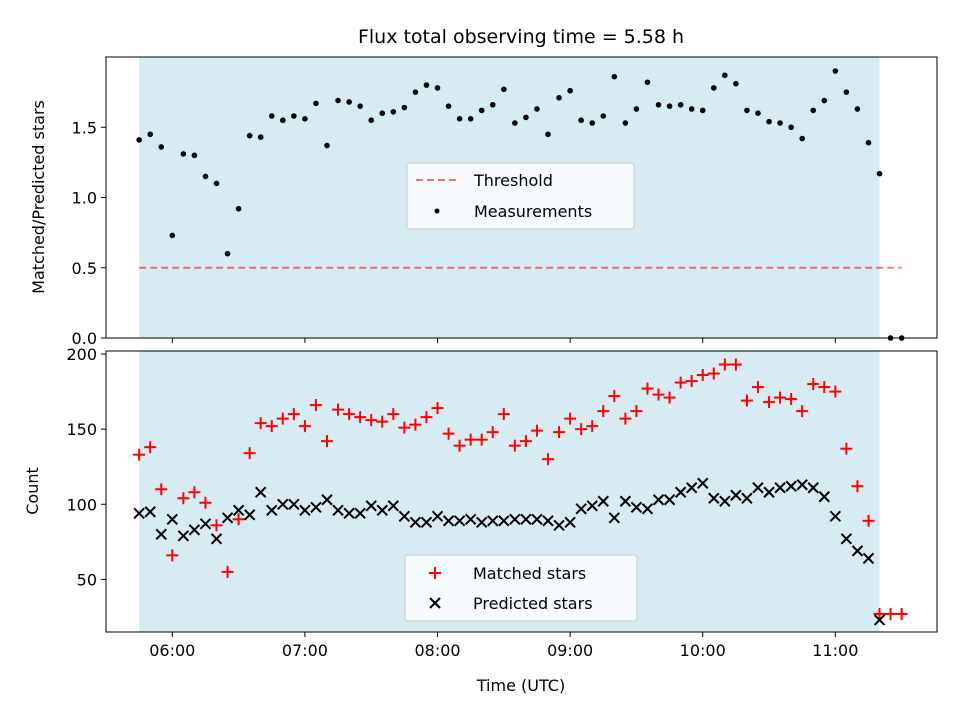 The image size is (960, 720). Describe the element at coordinates (81, 504) in the screenshot. I see `y-tick-label: 100` at that location.